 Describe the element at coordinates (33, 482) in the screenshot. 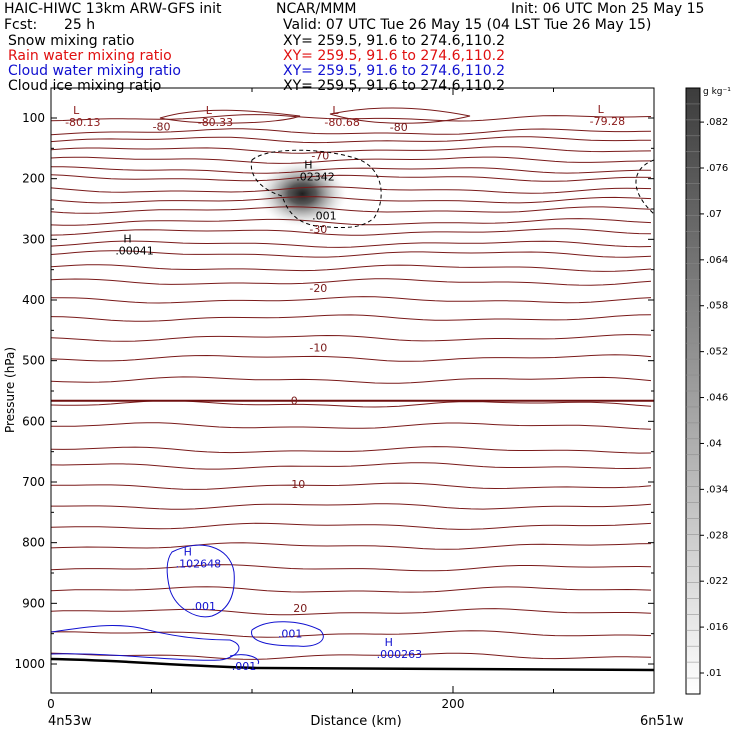

I see `y-tick-label: 700` at that location.